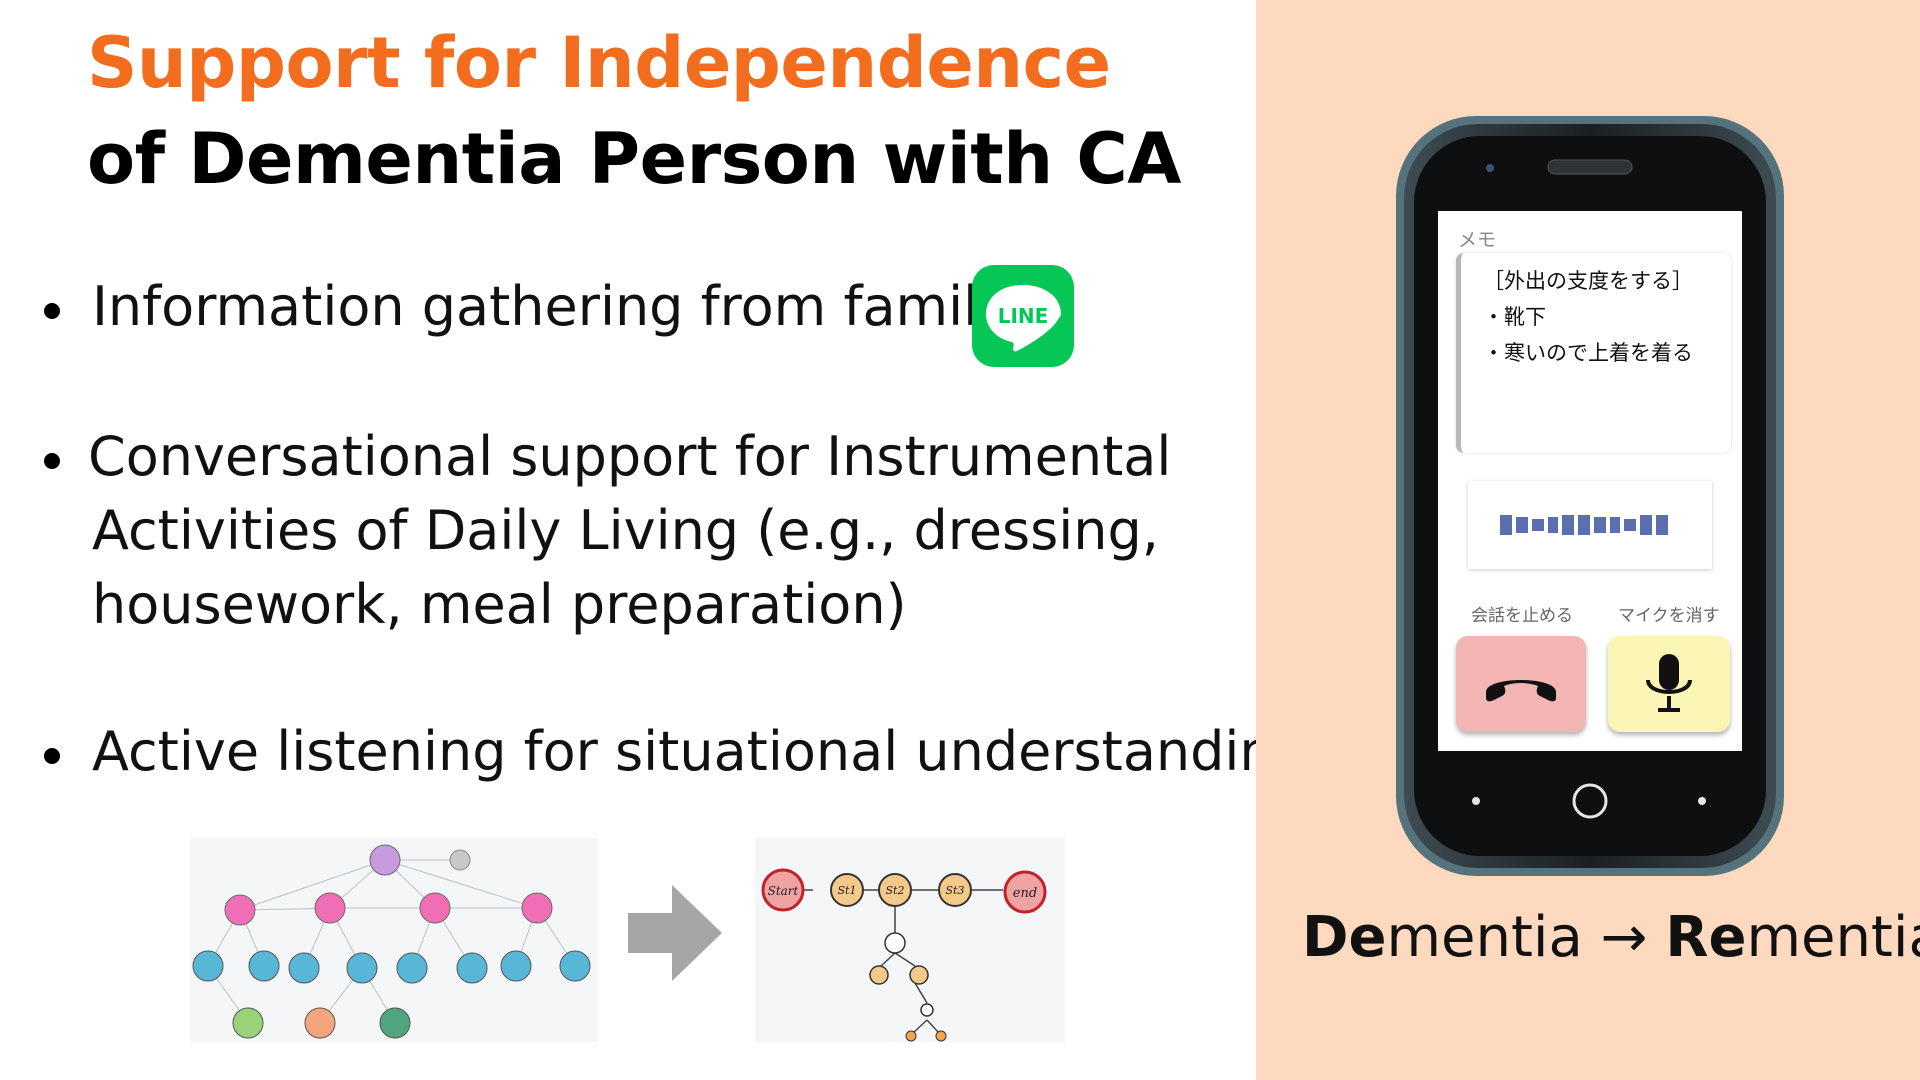  Describe the element at coordinates (847, 890) in the screenshot. I see `state-st1-label: St1` at that location.